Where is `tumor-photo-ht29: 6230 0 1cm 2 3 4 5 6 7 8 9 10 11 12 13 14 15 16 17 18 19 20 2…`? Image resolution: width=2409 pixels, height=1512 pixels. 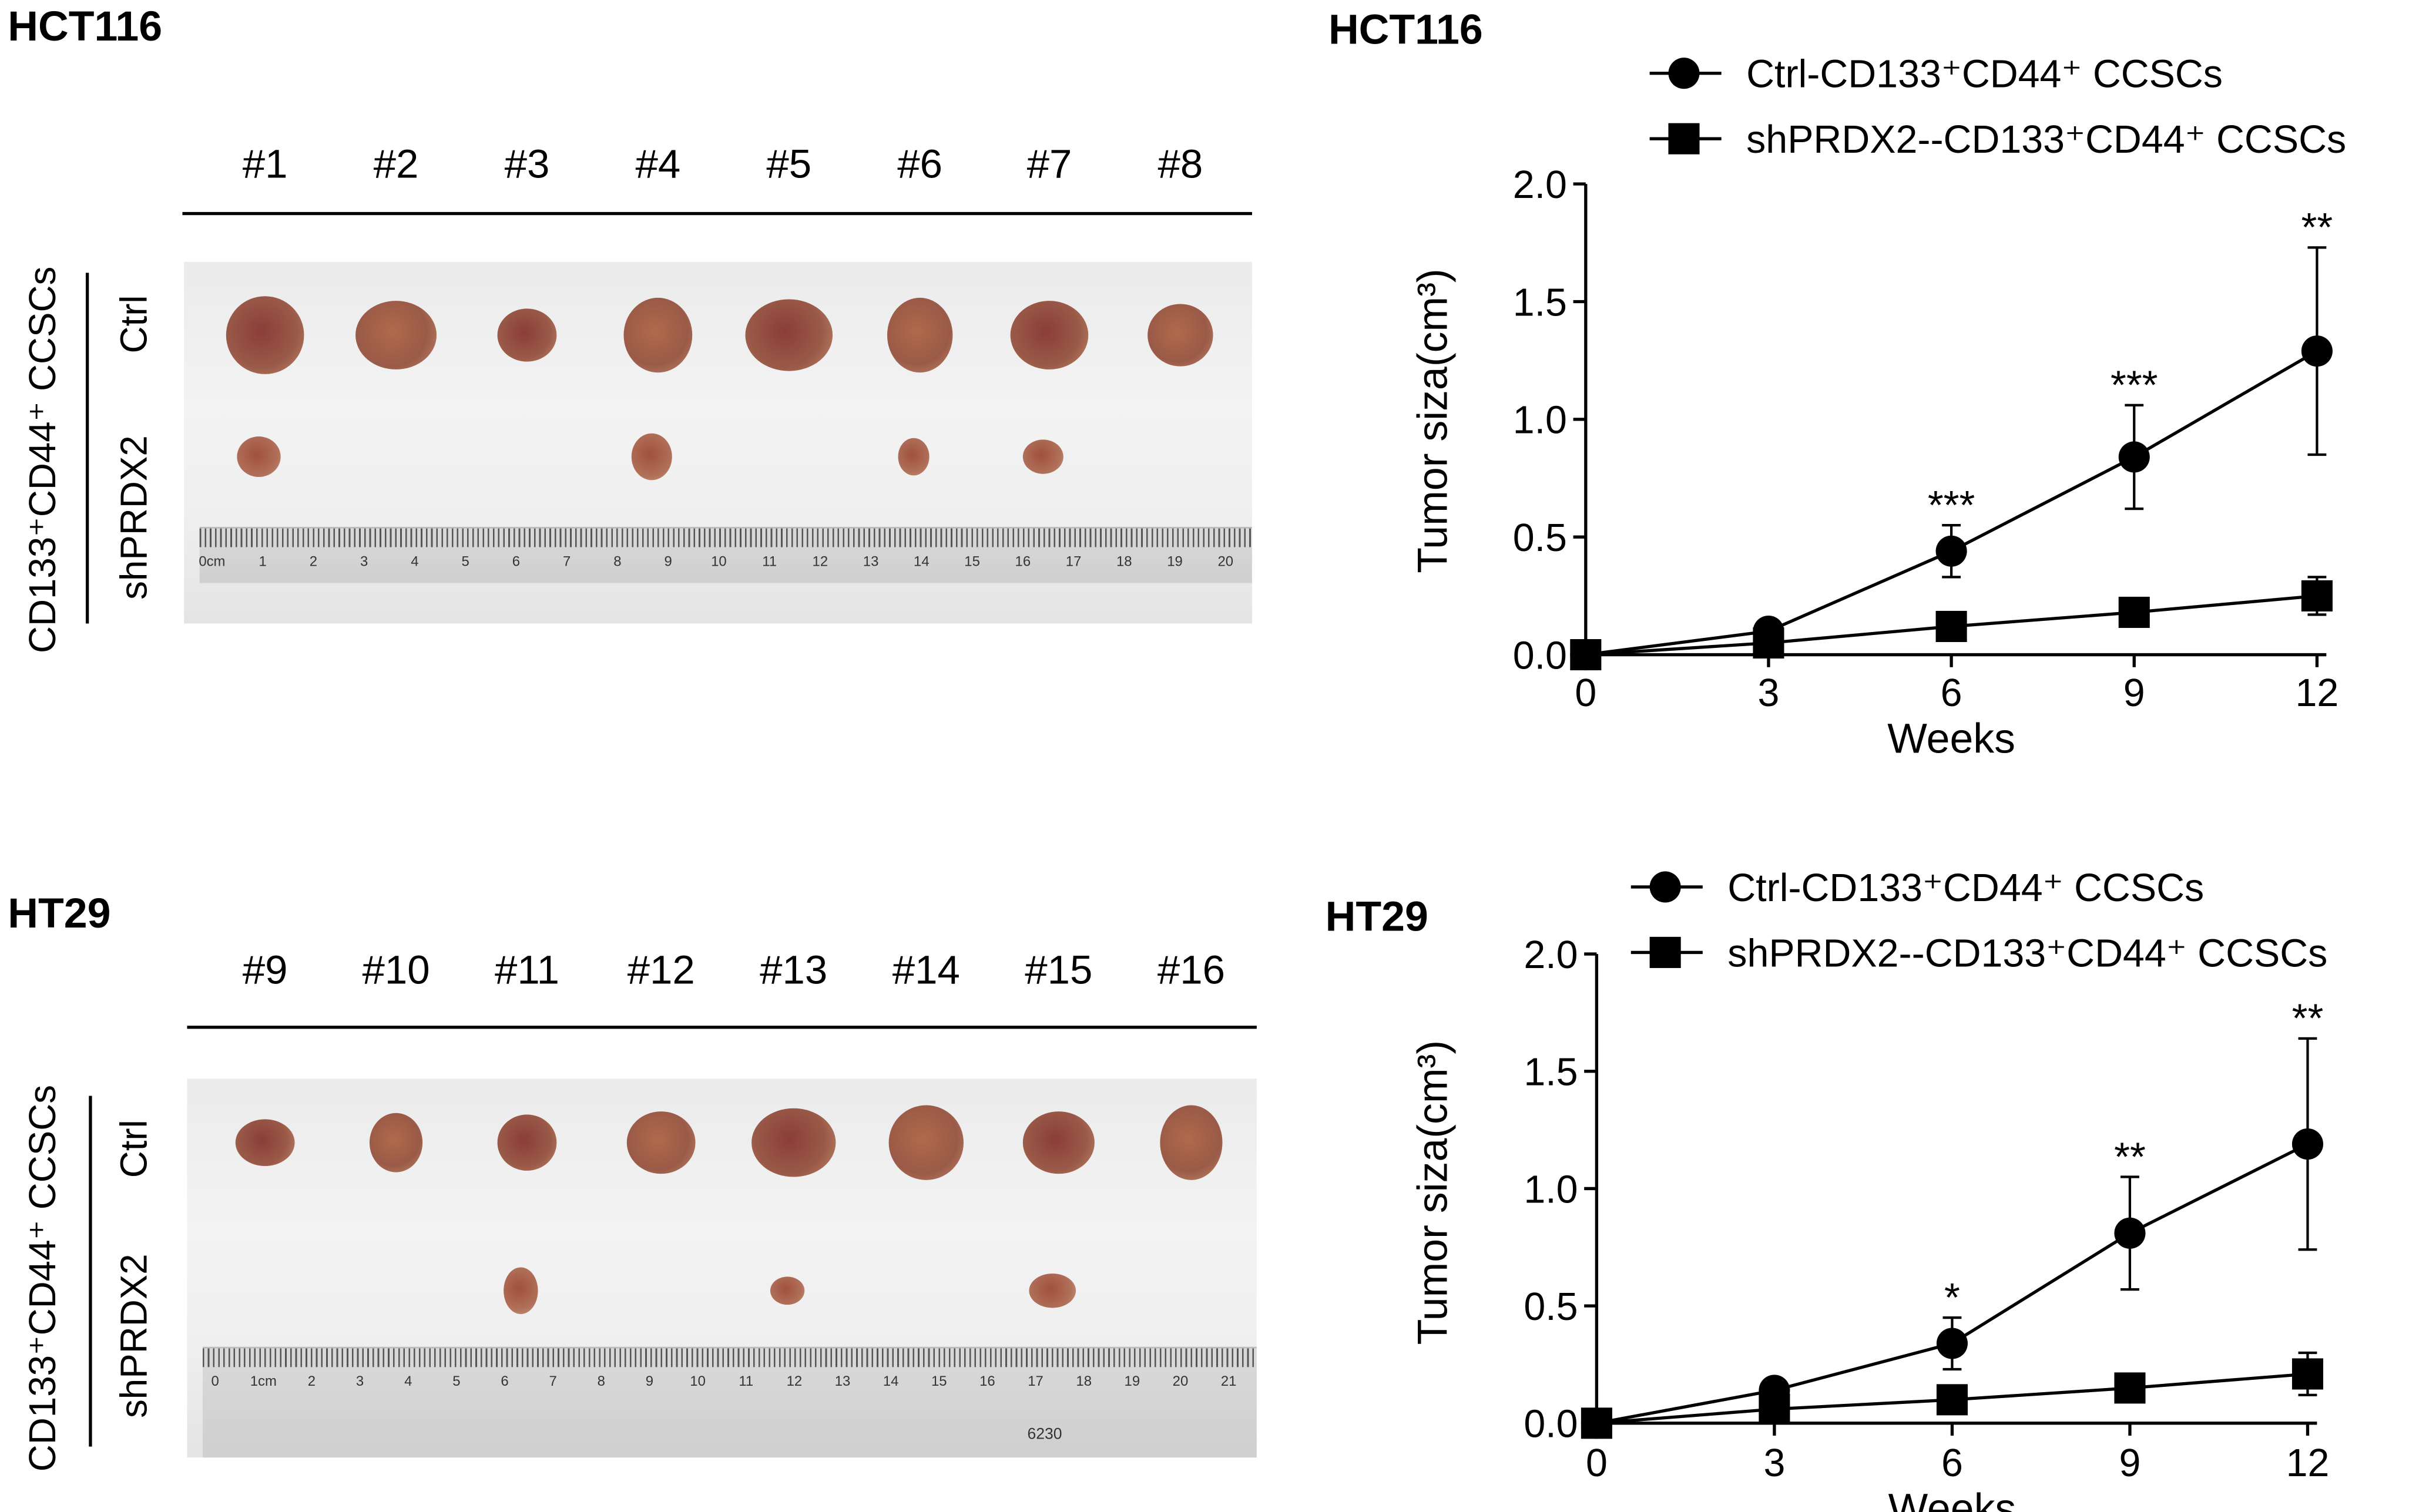
tumor-photo-ht29: 6230 0 1cm 2 3 4 5 6 7 8 9 10 11 12 13 14 15 16 17 18 19 20 2… is located at coordinates (722, 1268).